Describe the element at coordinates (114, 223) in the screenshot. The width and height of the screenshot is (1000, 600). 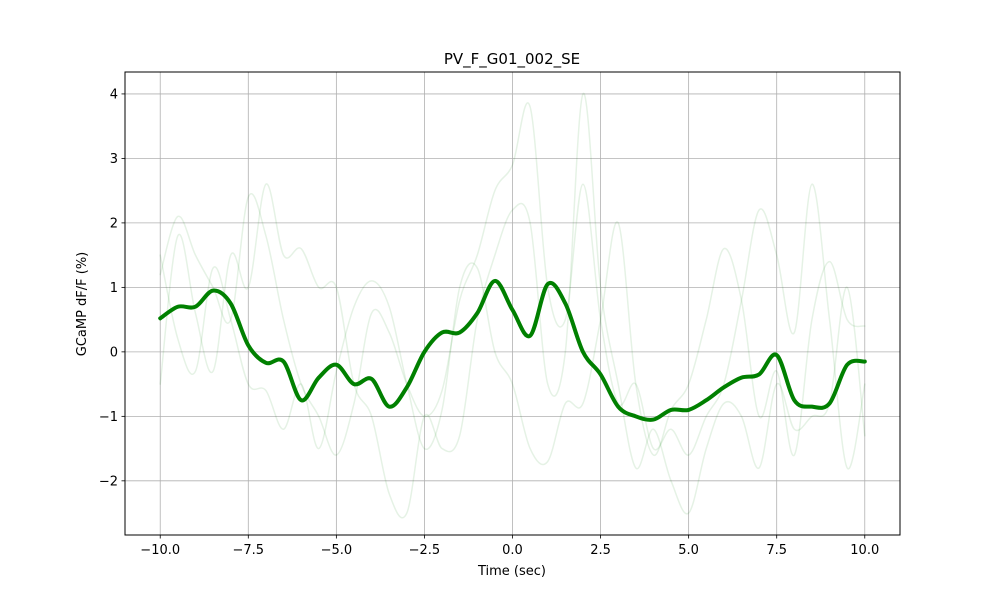
I see `y-tick-label: 2` at that location.